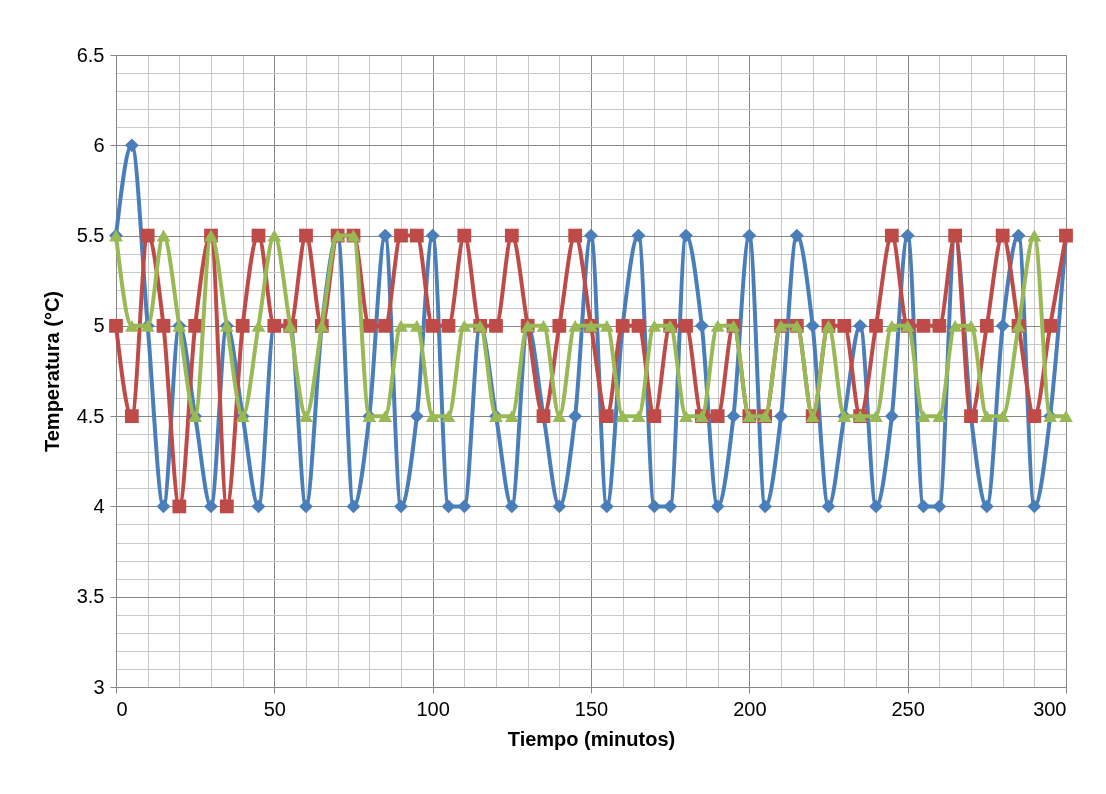 The width and height of the screenshot is (1106, 794). What do you see at coordinates (90, 415) in the screenshot?
I see `y-tick-label: 4.5` at bounding box center [90, 415].